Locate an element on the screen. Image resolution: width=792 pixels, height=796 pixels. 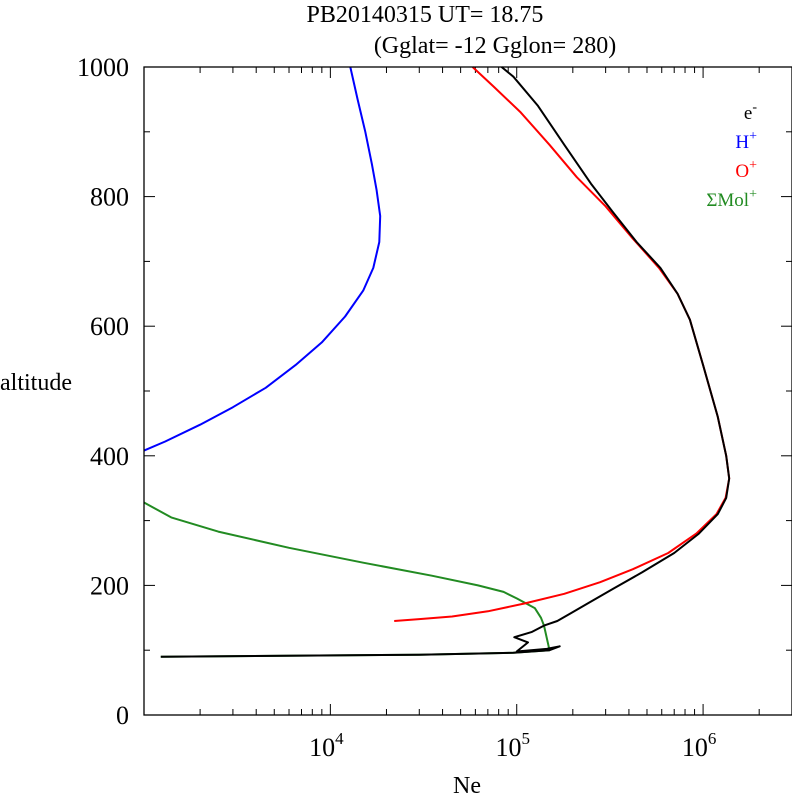
legend-entry: e- is located at coordinates (750, 112).